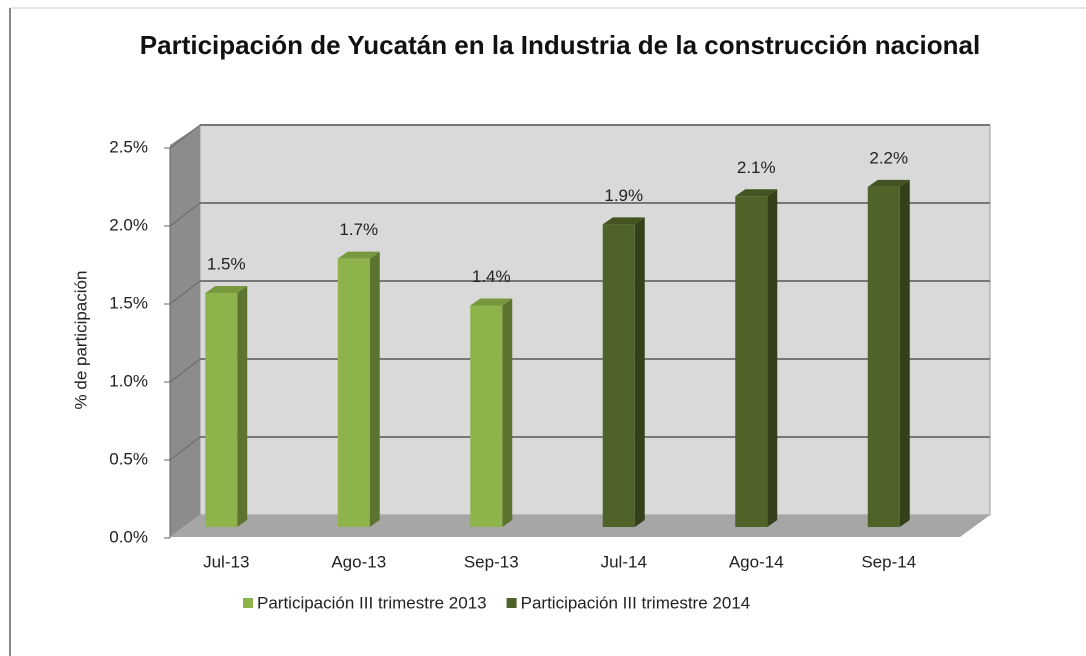 The height and width of the screenshot is (656, 1086). Describe the element at coordinates (185, 331) in the screenshot. I see `side-wall` at that location.